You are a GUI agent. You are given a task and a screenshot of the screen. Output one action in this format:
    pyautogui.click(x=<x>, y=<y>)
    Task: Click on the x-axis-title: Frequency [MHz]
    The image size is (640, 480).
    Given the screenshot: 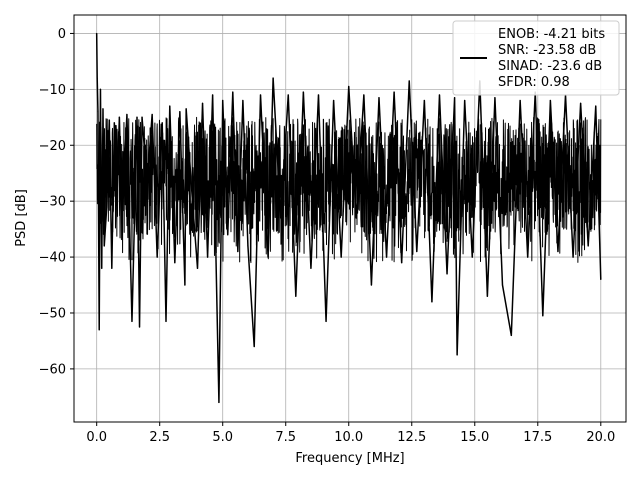 What is the action you would take?
    pyautogui.click(x=349, y=458)
    